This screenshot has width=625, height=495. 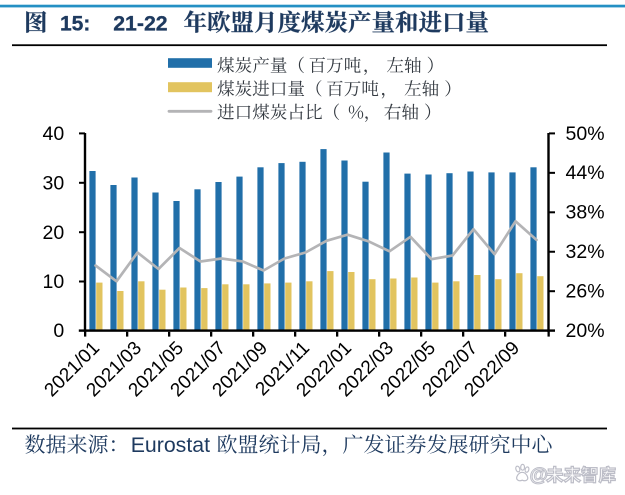 What do you see at coordinates (53, 134) in the screenshot?
I see `svg-text: 40` at bounding box center [53, 134].